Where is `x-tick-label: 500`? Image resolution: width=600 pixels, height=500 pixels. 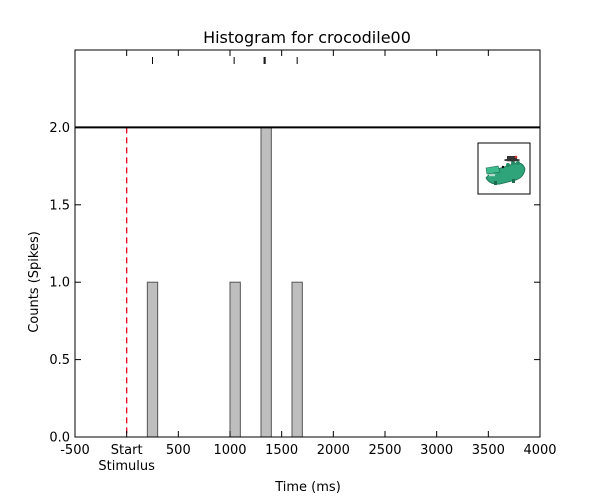 x-tick-label: 500 is located at coordinates (178, 450).